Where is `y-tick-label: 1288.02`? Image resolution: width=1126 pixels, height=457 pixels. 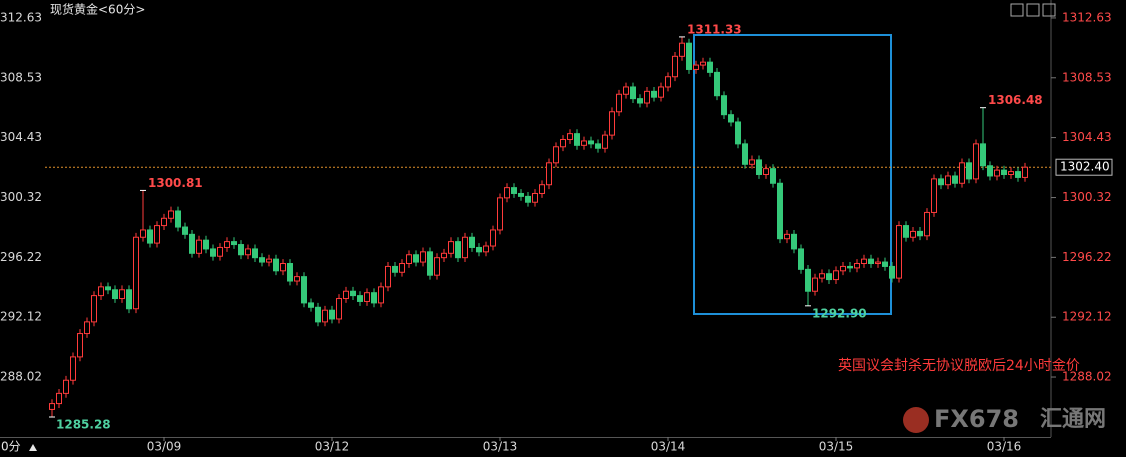 y-tick-label: 1288.02 is located at coordinates (1087, 377).